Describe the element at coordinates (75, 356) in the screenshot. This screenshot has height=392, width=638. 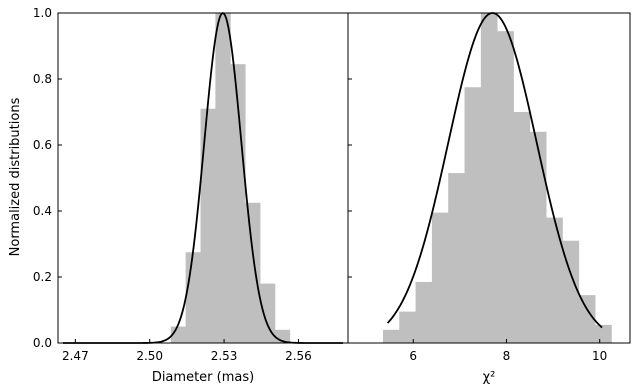
I see `x-tick-label: 2.47` at that location.